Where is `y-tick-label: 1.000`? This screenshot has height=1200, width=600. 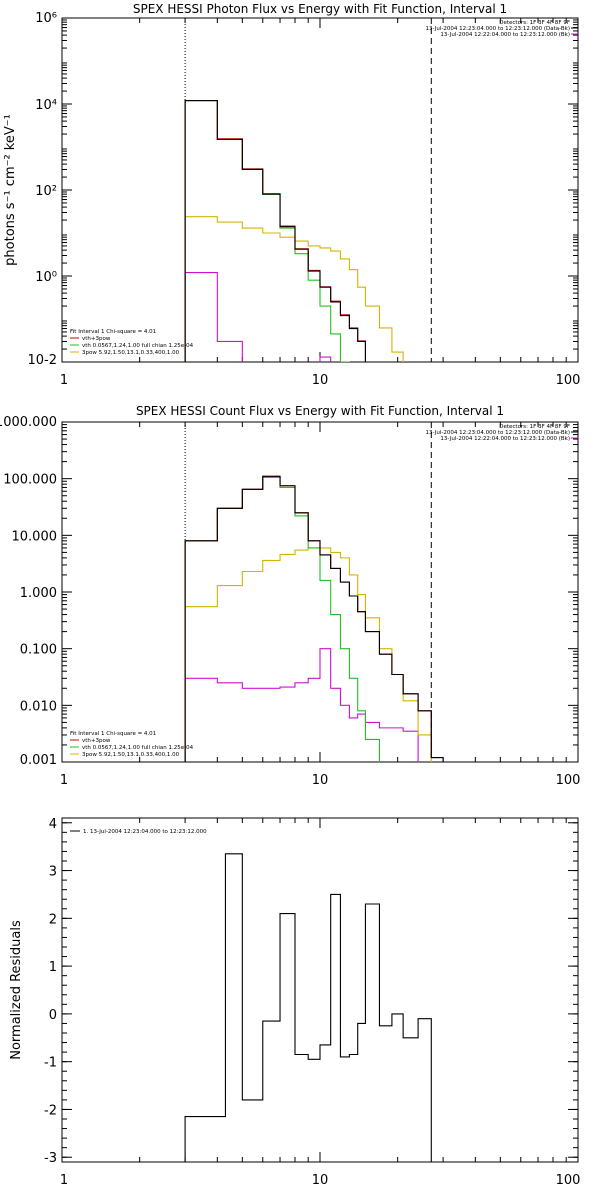
y-tick-label: 1.000 is located at coordinates (38, 593).